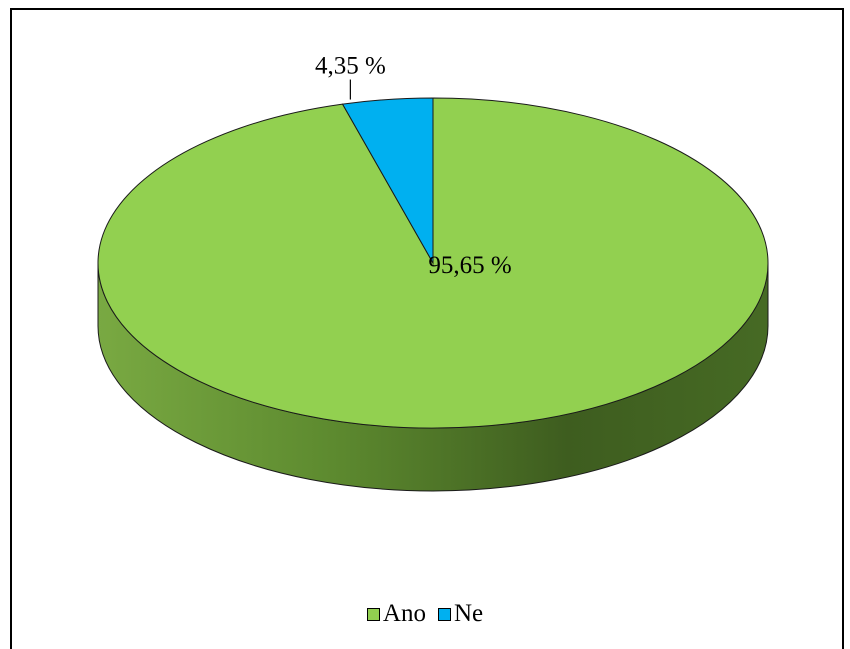  What do you see at coordinates (468, 613) in the screenshot?
I see `legend-label-ne: Ne` at bounding box center [468, 613].